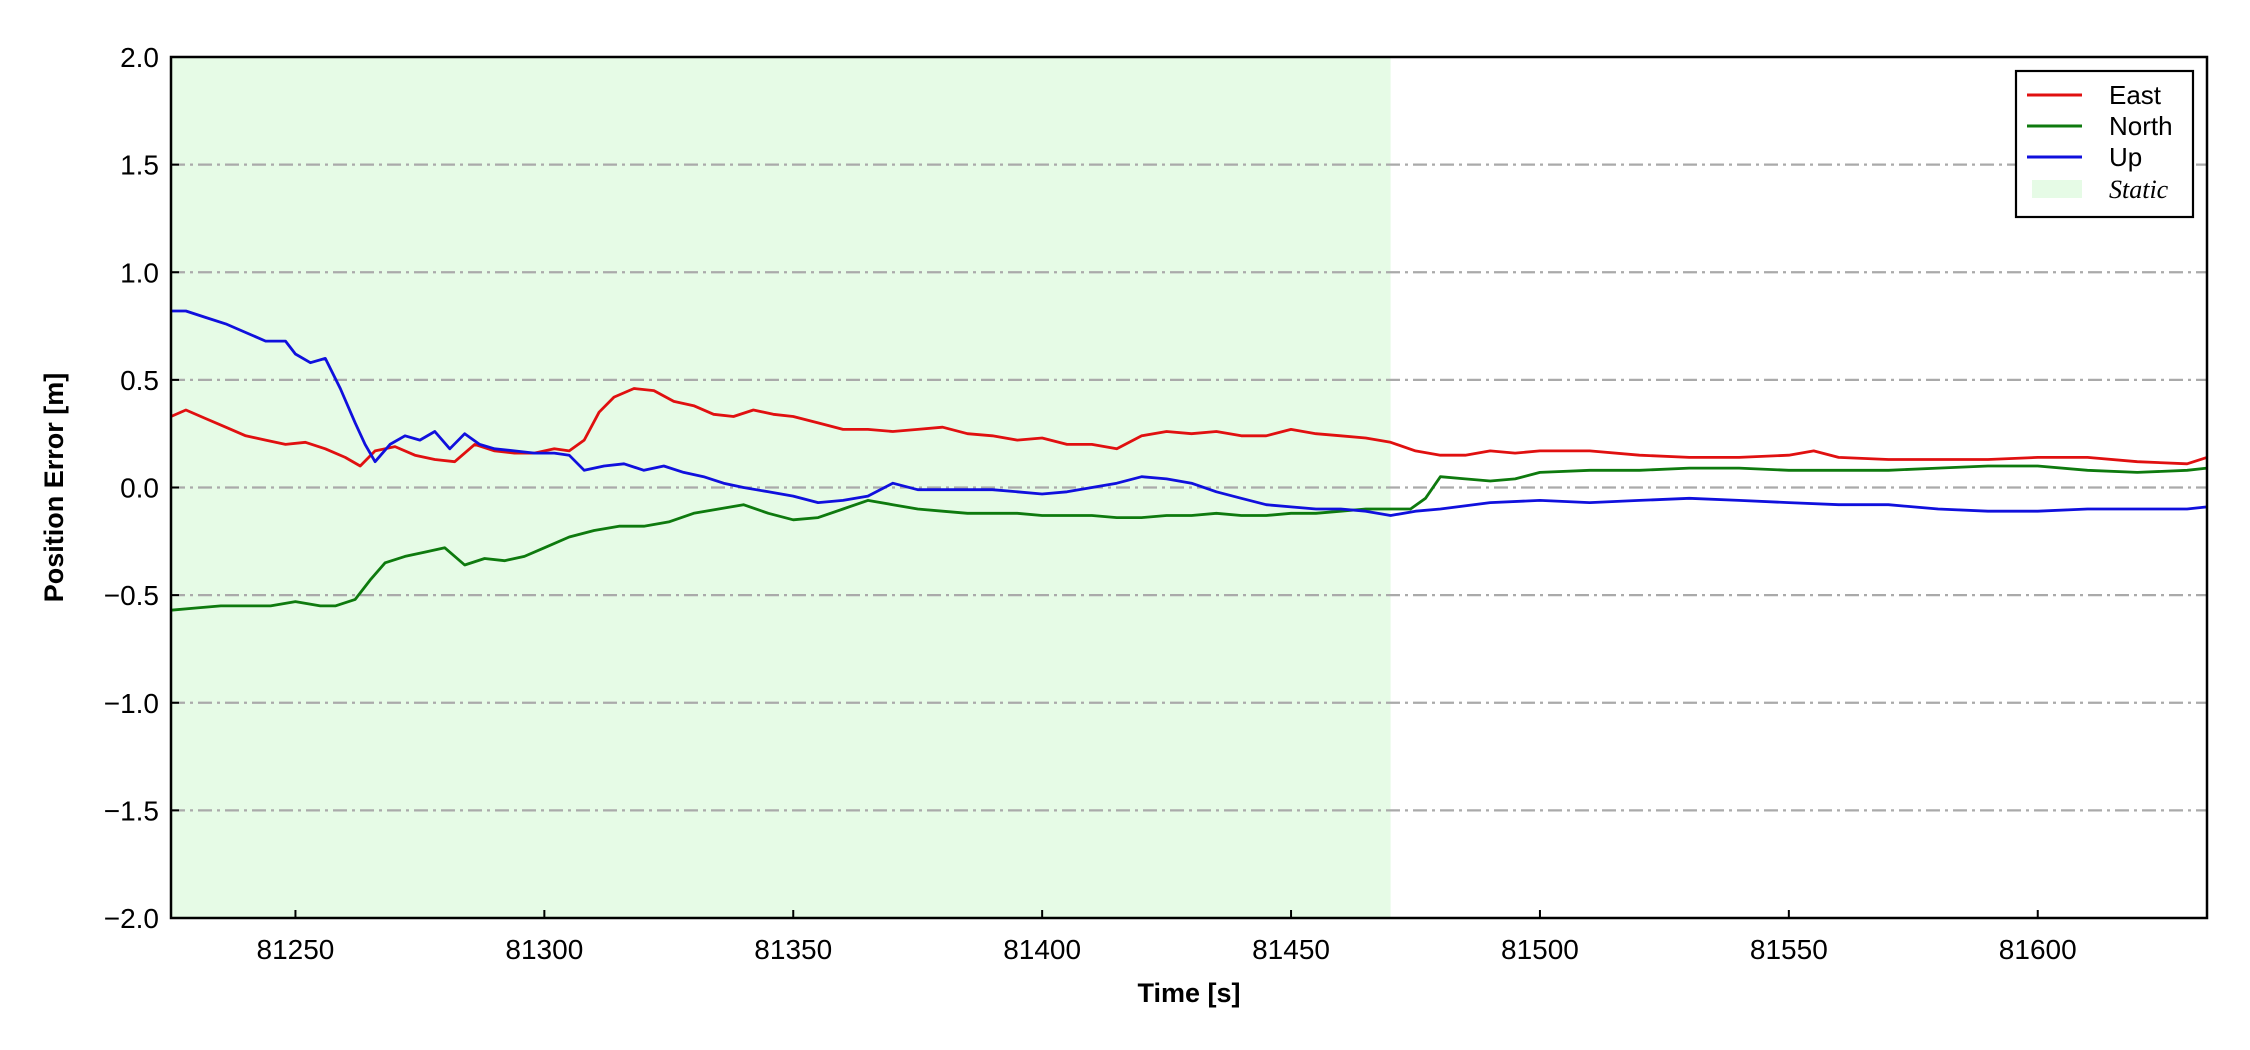 This screenshot has width=2250, height=1050. What do you see at coordinates (1189, 538) in the screenshot?
I see `series-line-north` at bounding box center [1189, 538].